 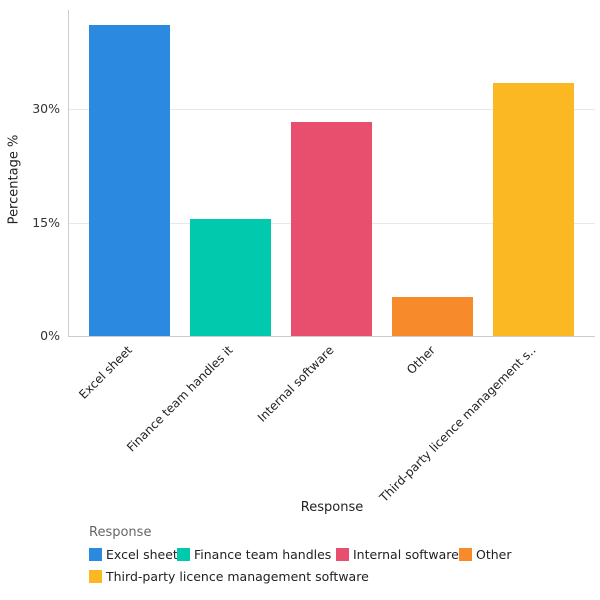 I want to click on x-tick-label: Other, so click(x=420, y=360).